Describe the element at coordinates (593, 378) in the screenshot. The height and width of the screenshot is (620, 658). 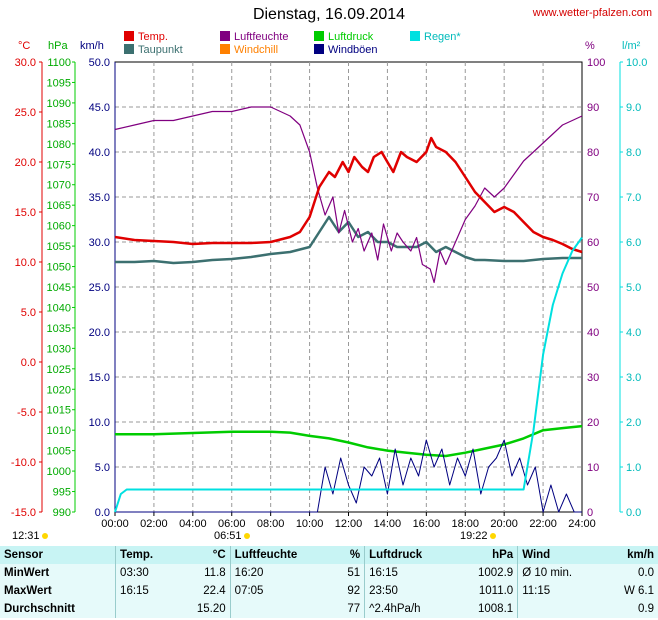
I see `hum-tick-label: 30` at that location.